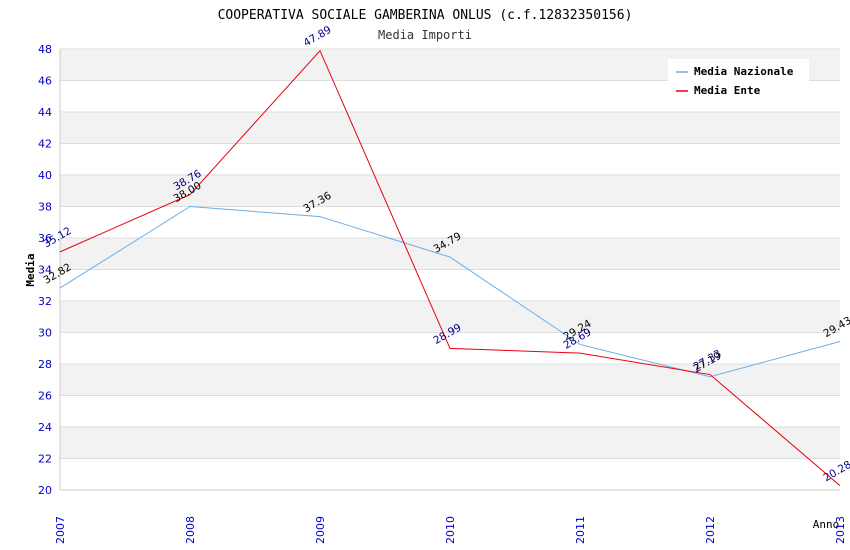 This screenshot has height=550, width=850. I want to click on x-axis-label: Anno, so click(826, 524).